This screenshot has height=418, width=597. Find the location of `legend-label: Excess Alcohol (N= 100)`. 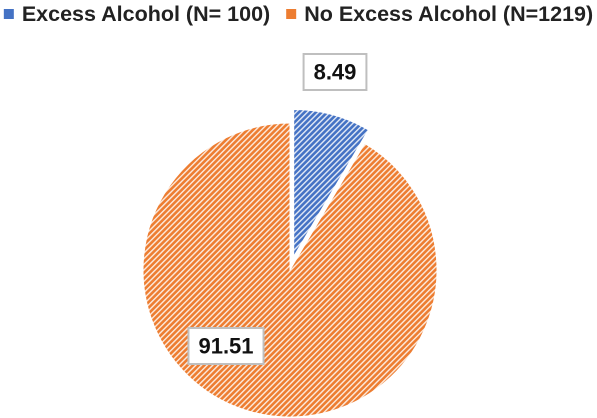

legend-label: Excess Alcohol (N= 100) is located at coordinates (146, 14).